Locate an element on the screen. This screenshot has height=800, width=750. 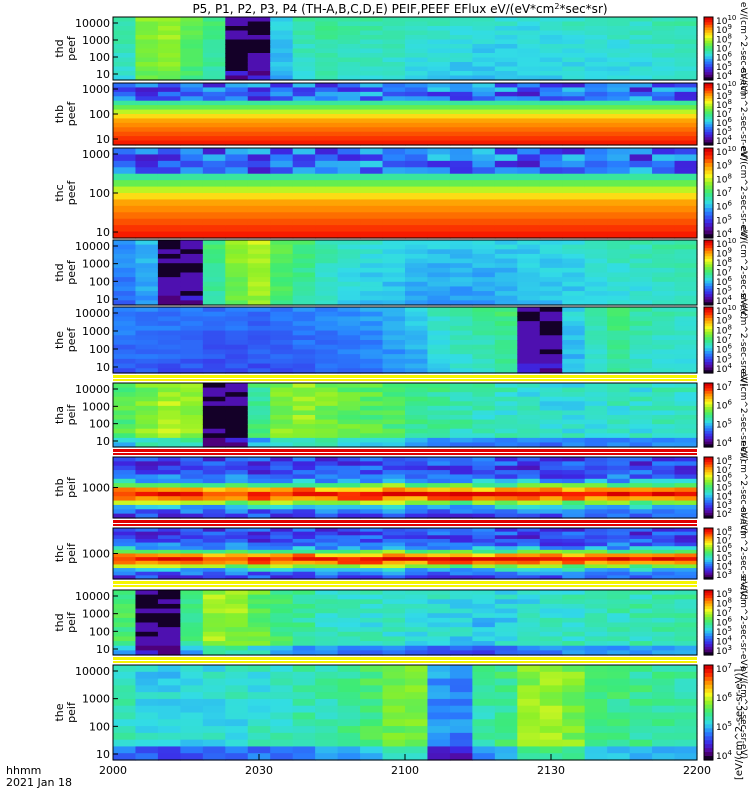
colorbar-tick-label: 10⁶ is located at coordinates (724, 548).